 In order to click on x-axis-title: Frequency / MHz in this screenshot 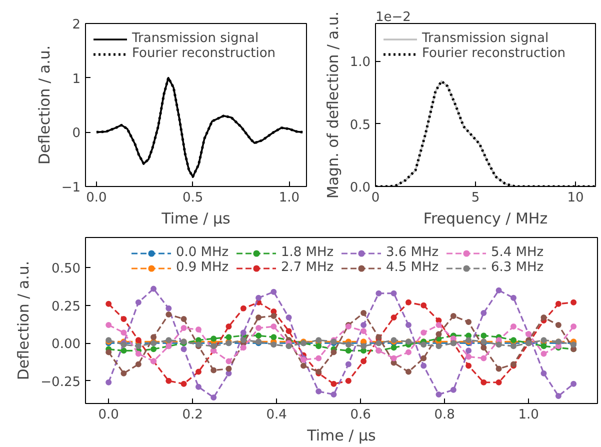, I will do `click(485, 219)`.